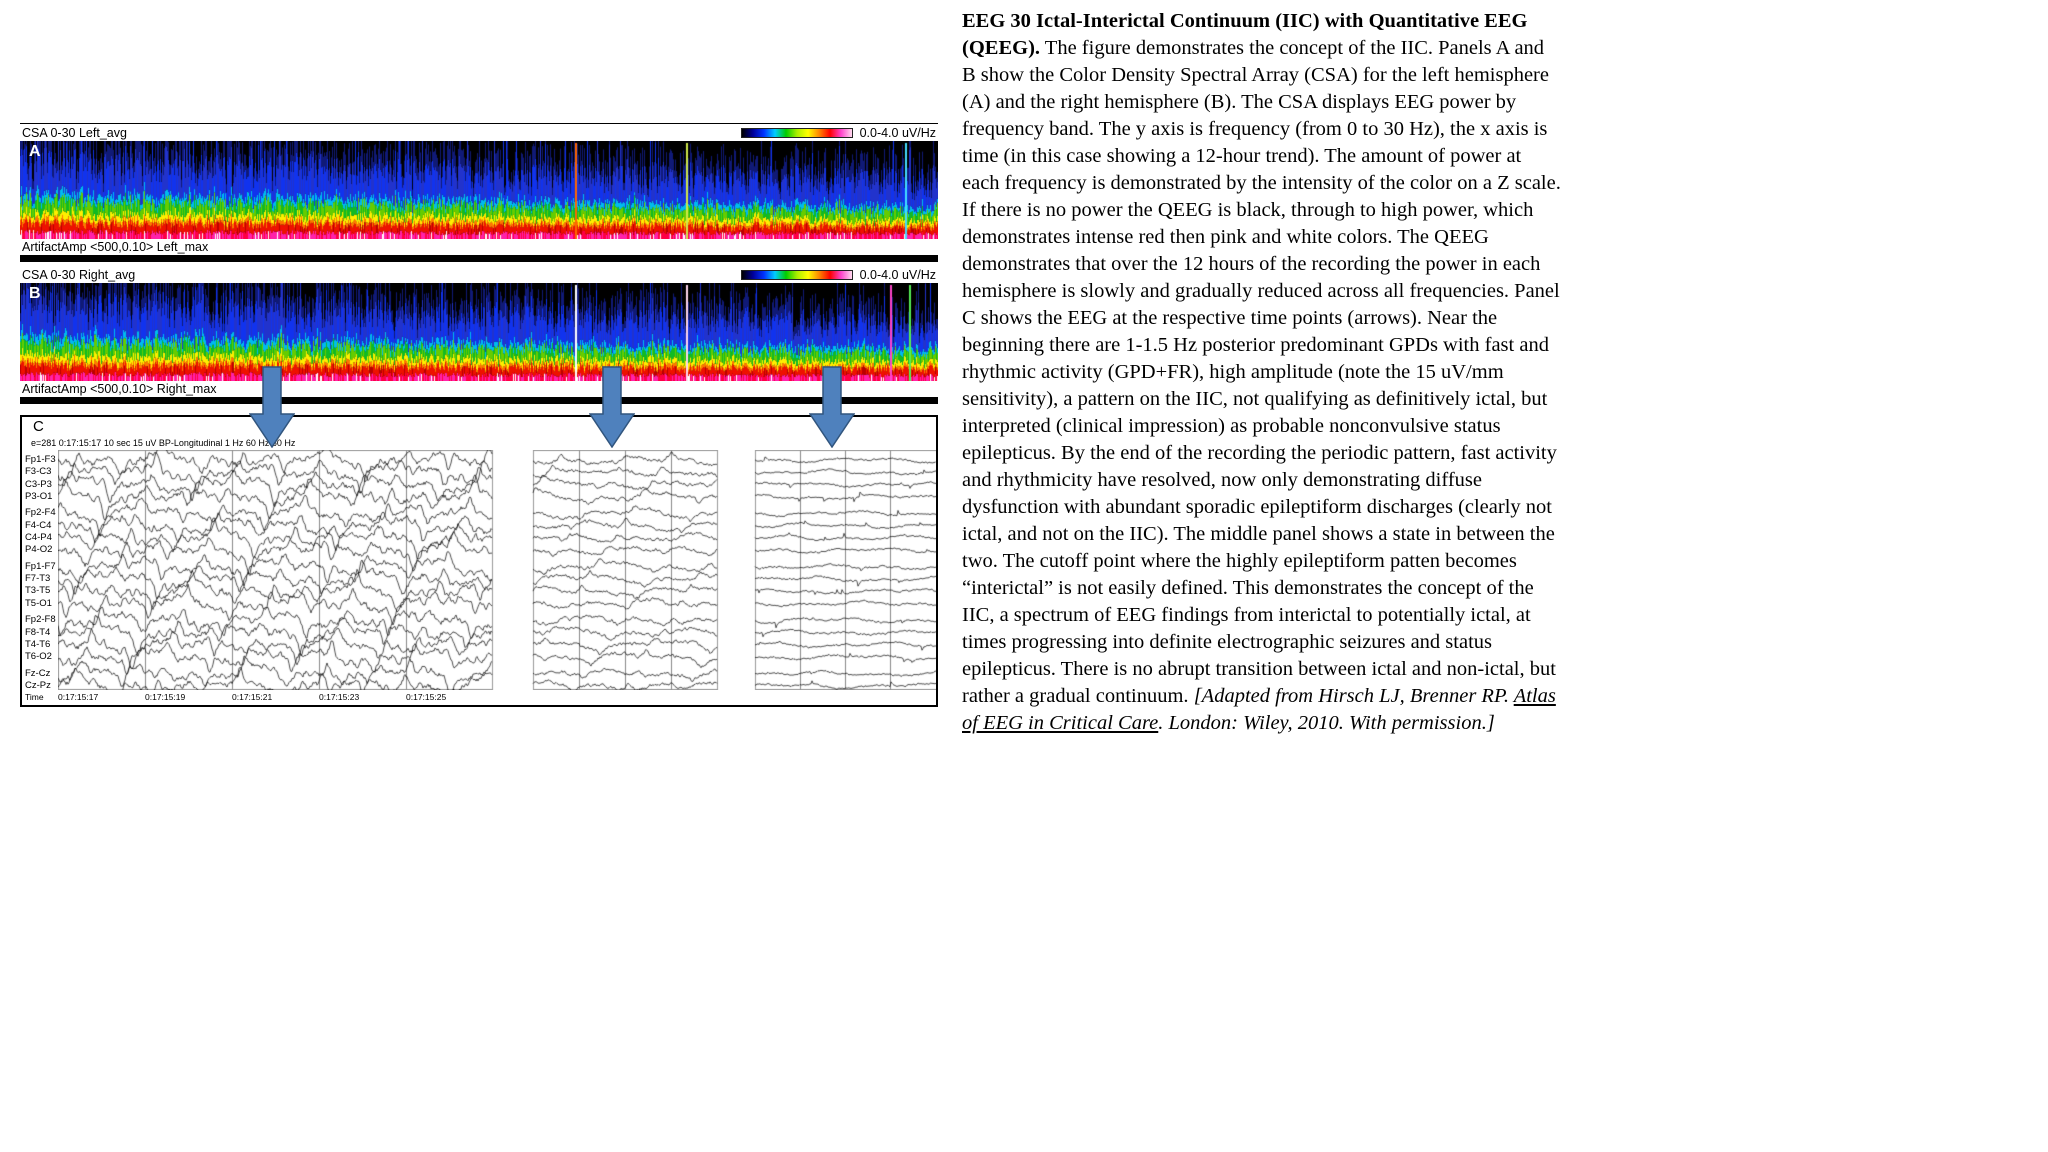  I want to click on channel-label-T5-O1: T5-O1, so click(38, 603).